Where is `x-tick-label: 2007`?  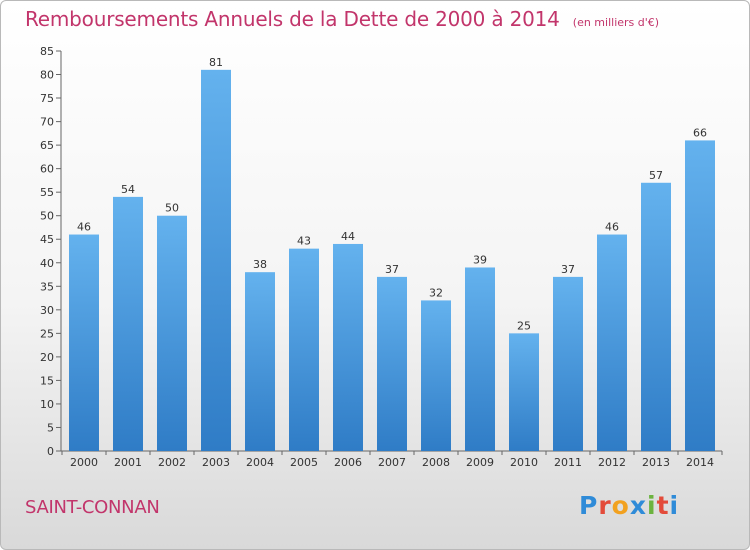 x-tick-label: 2007 is located at coordinates (392, 462).